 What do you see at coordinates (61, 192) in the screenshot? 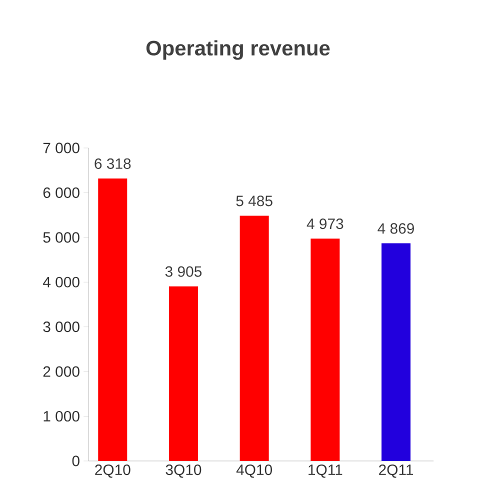
I see `y-tick-label: 6 000` at bounding box center [61, 192].